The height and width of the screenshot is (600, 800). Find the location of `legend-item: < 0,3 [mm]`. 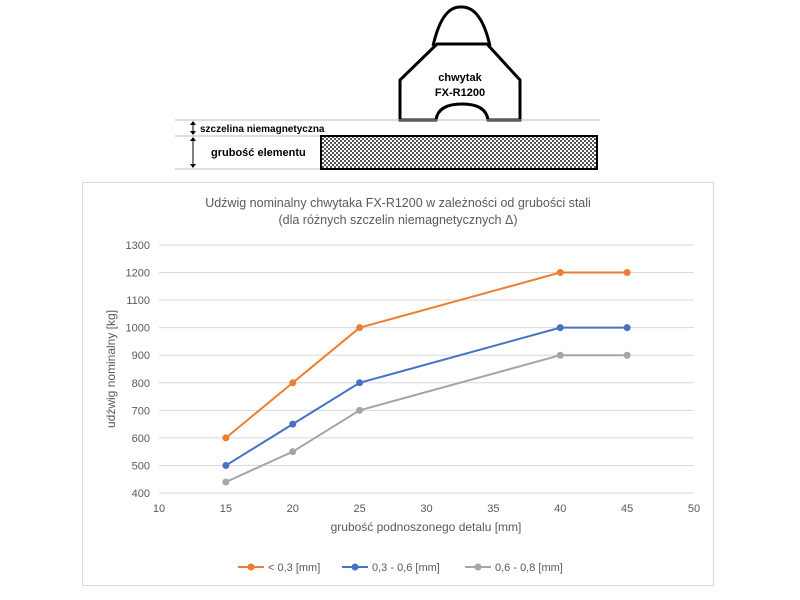

legend-item: < 0,3 [mm] is located at coordinates (279, 568).